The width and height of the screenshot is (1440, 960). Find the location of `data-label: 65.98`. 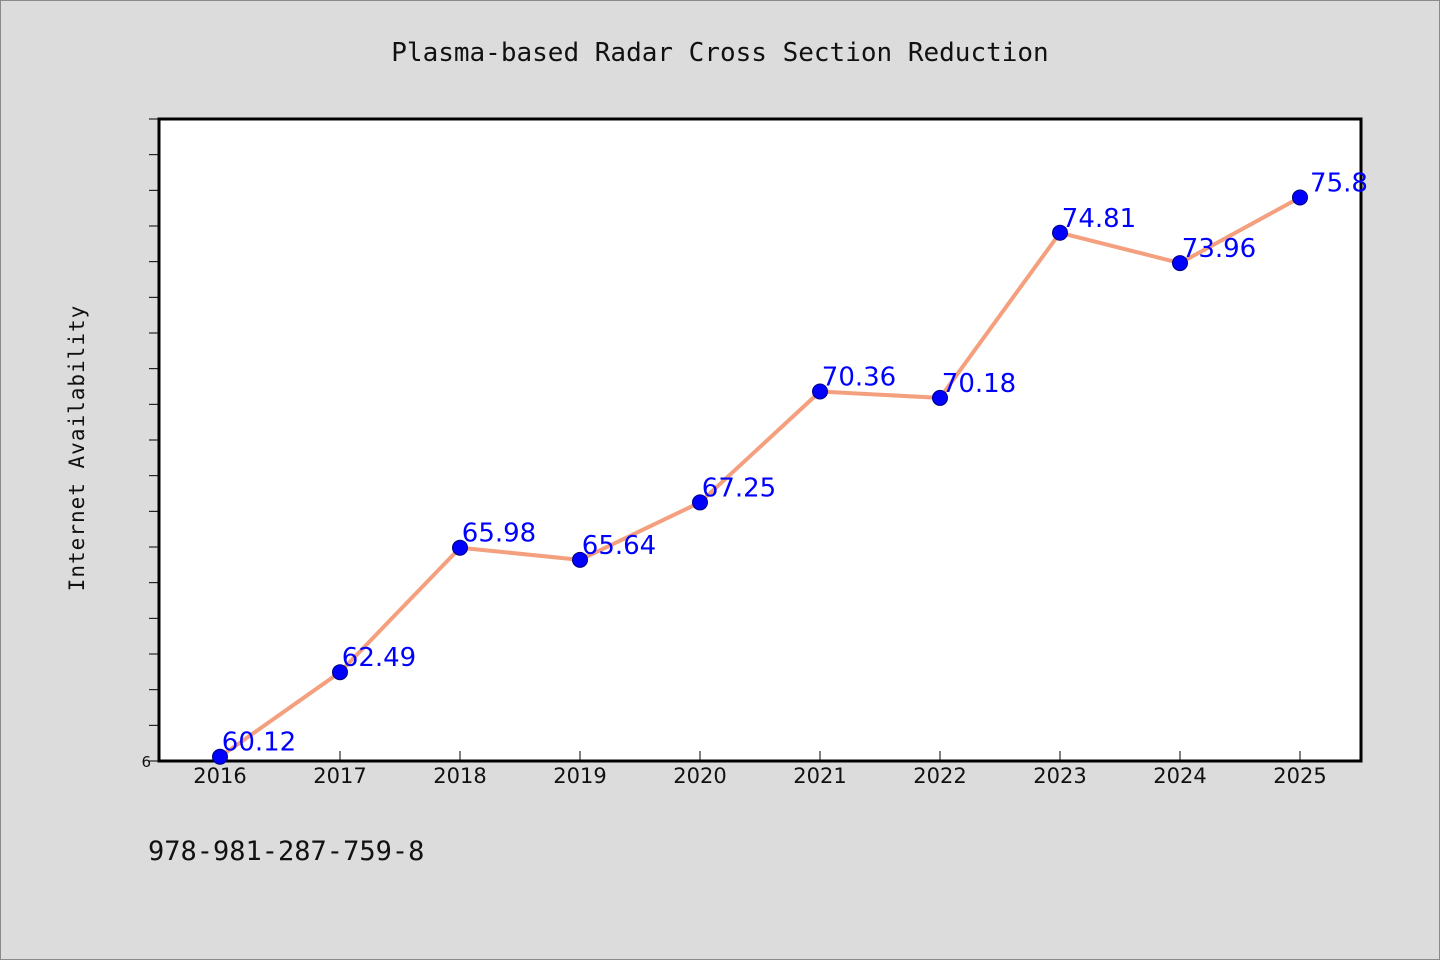

data-label: 65.98 is located at coordinates (499, 534).